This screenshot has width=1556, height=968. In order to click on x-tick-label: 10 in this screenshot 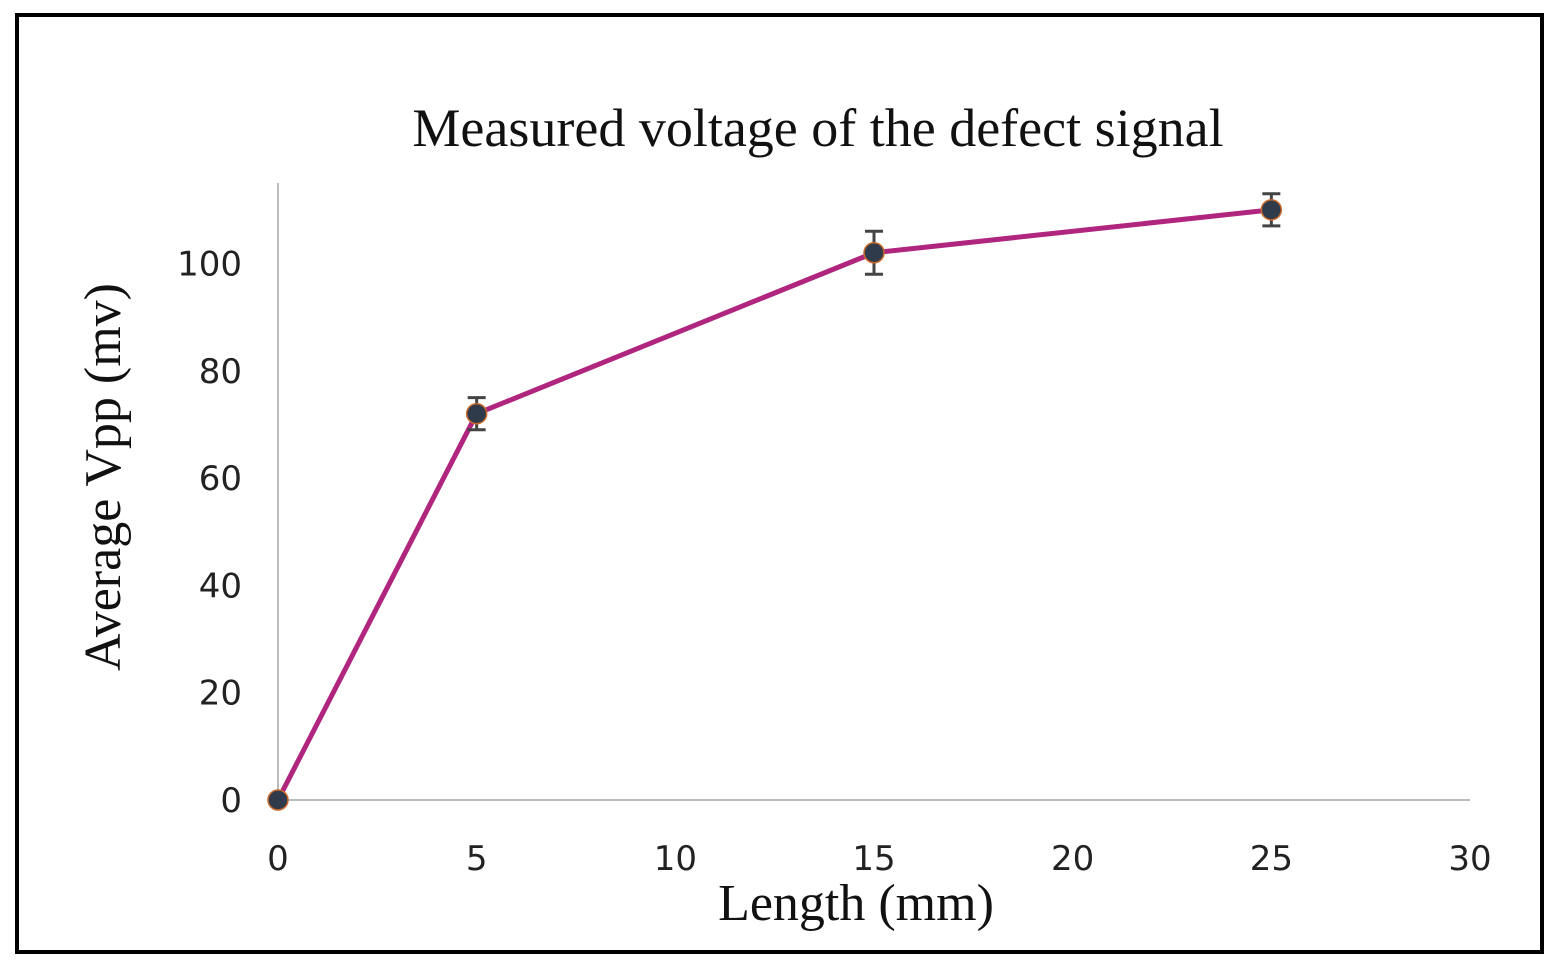, I will do `click(675, 859)`.